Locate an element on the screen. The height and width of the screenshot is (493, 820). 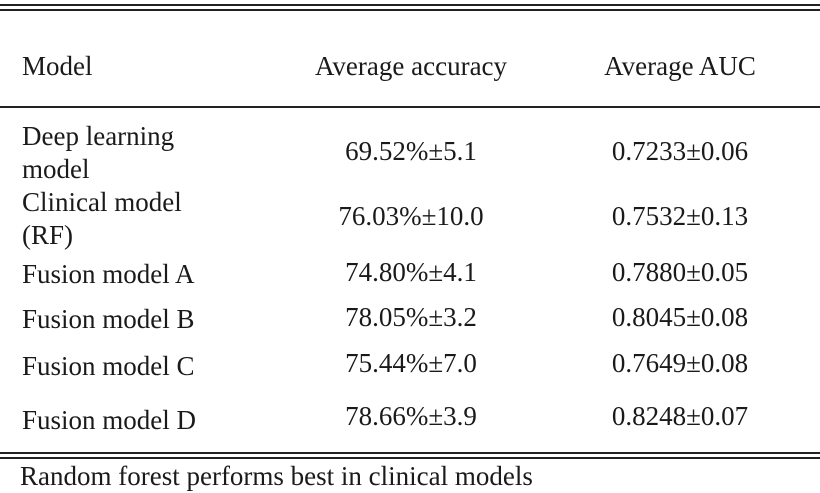
row-6-model: Fusion model D is located at coordinates (109, 420).